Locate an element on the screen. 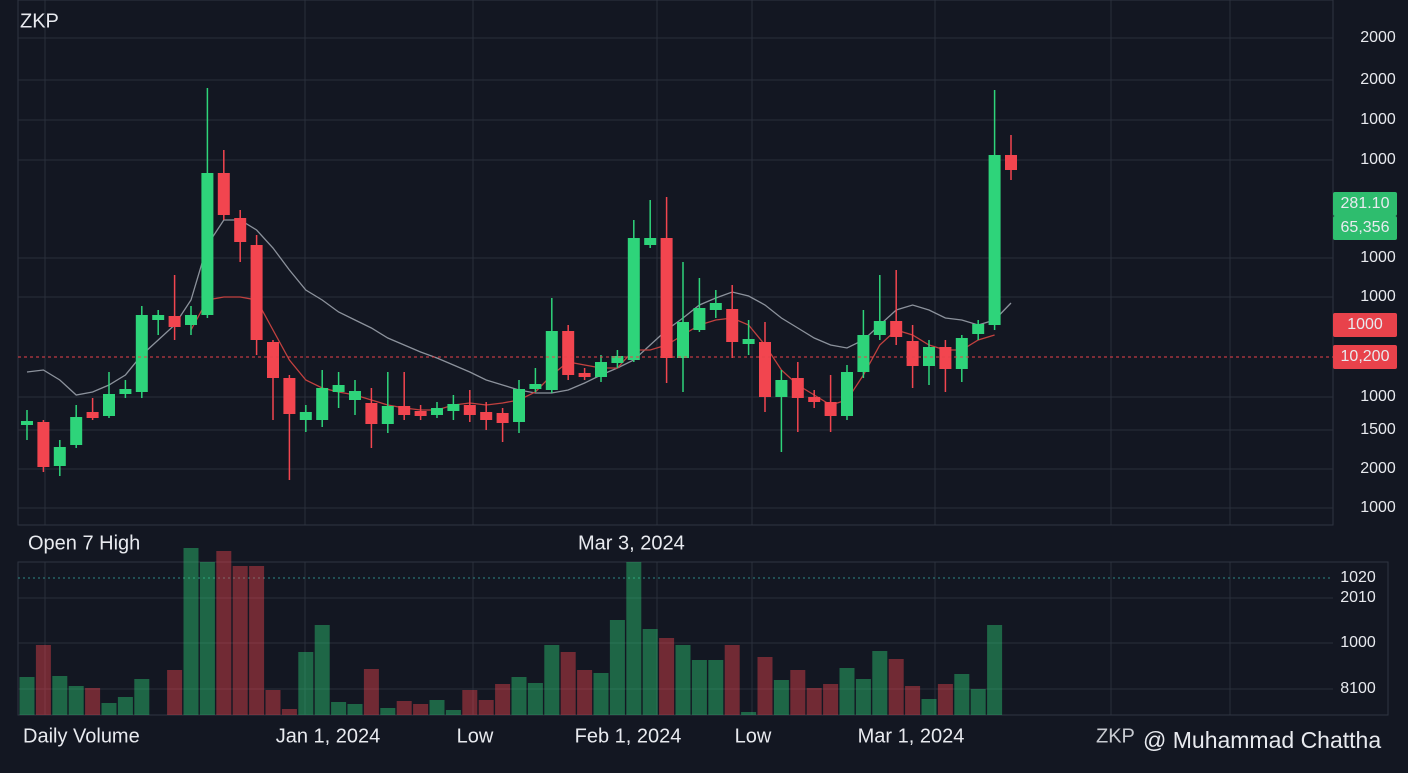  price-tag-label: 10,200 is located at coordinates (1365, 356).